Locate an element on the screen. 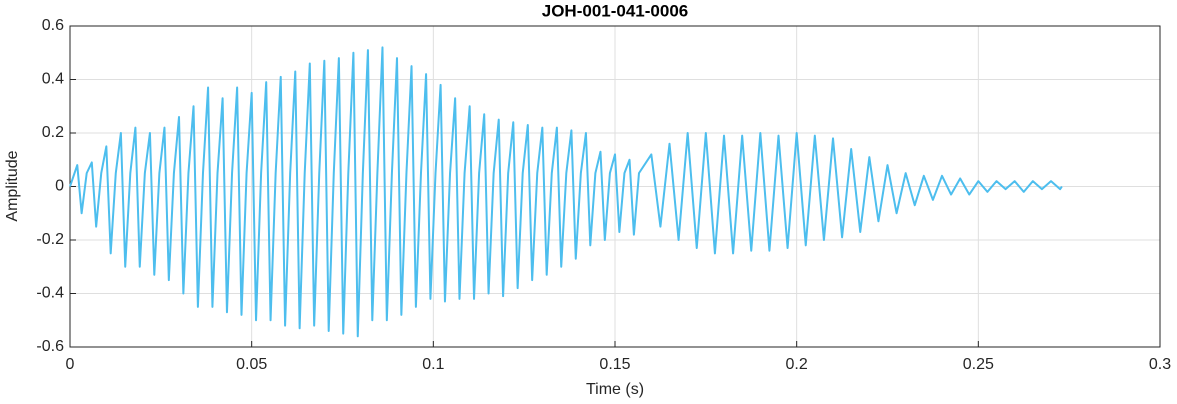 The width and height of the screenshot is (1177, 404). y-tick-label: 0 is located at coordinates (59, 186).